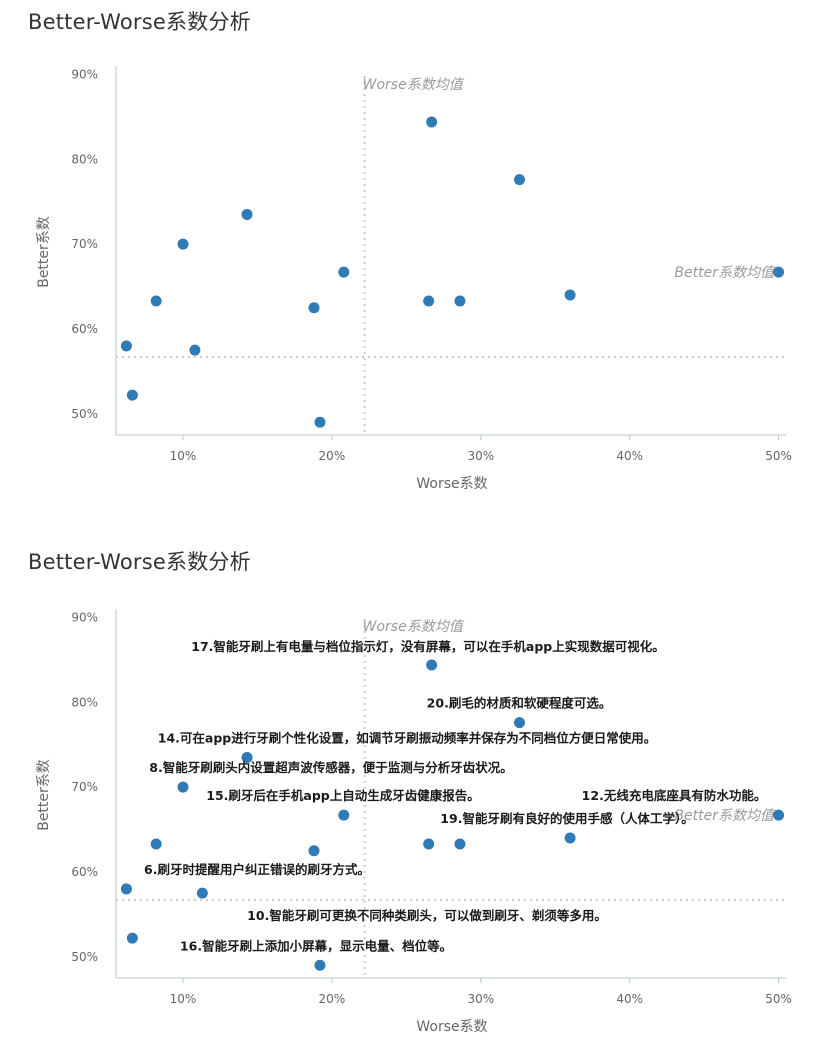 The height and width of the screenshot is (1045, 814). I want to click on data-point-label: 15.刷牙后在手机app上自动生成牙齿健康报告。, so click(342, 795).